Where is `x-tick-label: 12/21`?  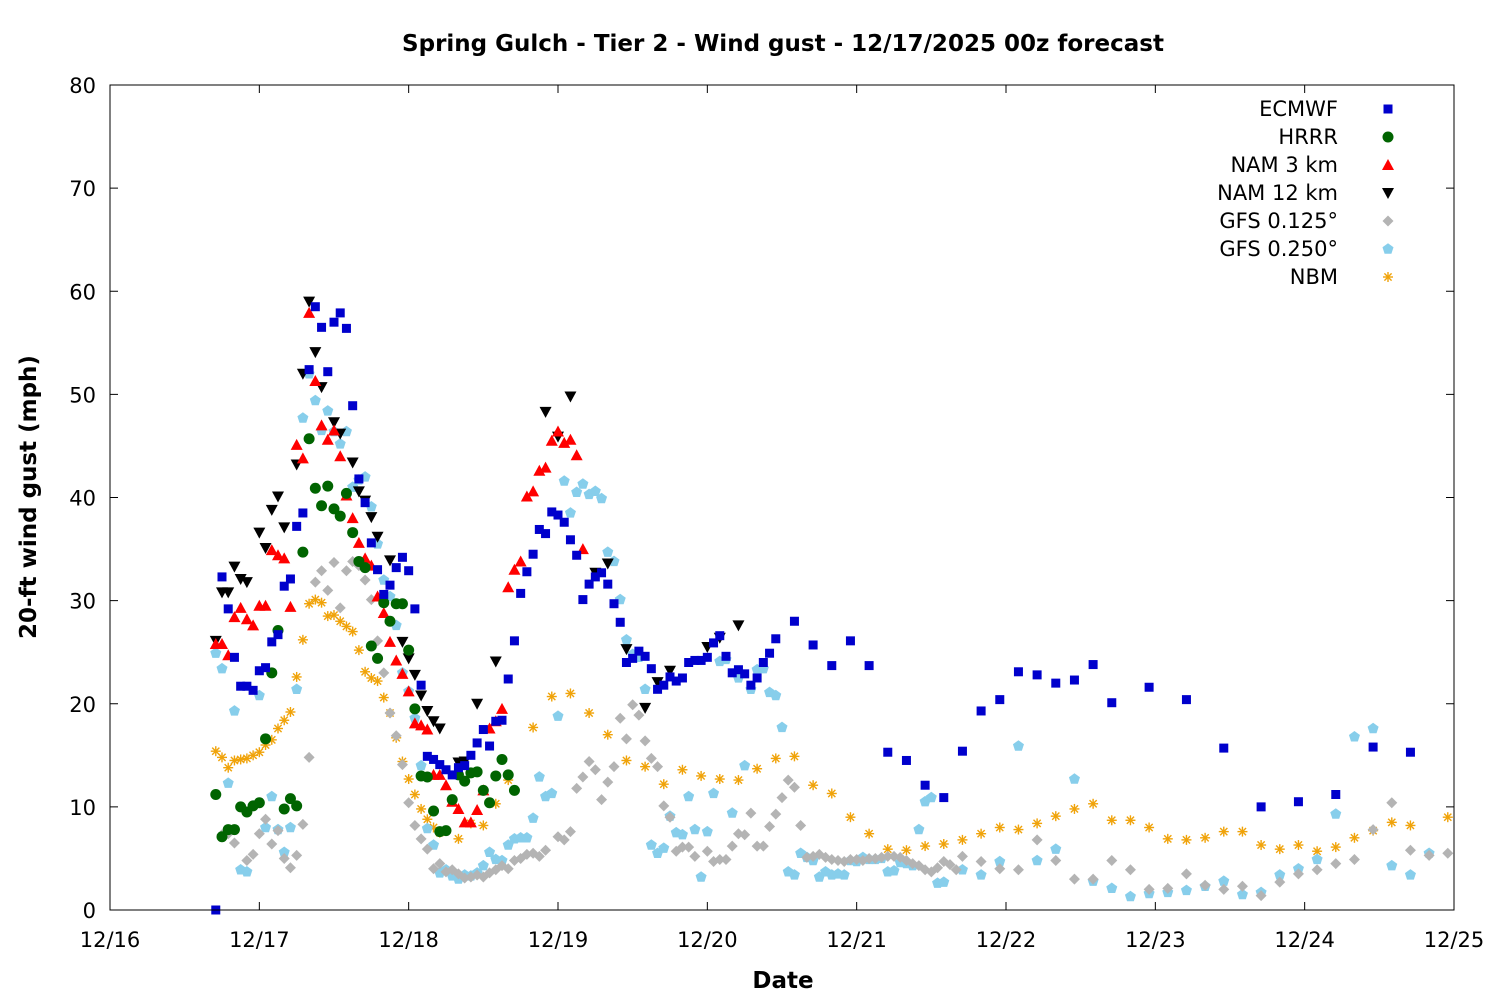 x-tick-label: 12/21 is located at coordinates (856, 940).